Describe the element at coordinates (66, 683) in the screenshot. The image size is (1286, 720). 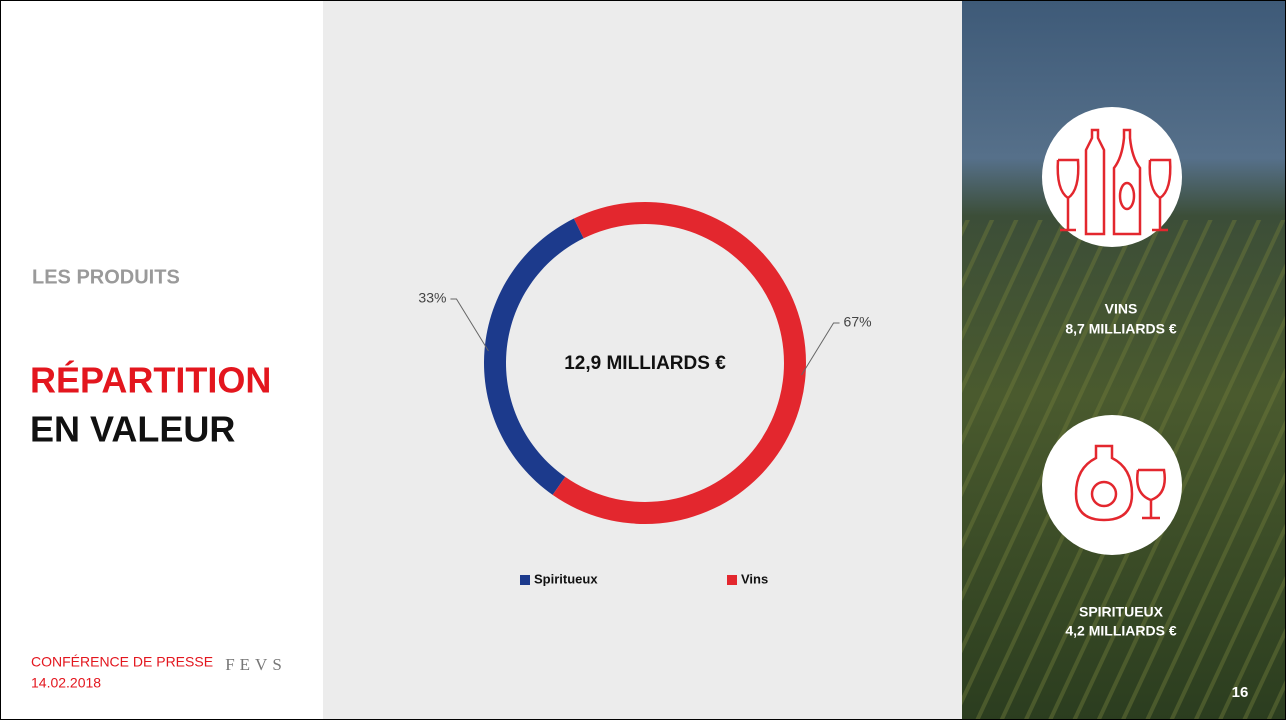
I see `footer-date: 14.02.2018` at that location.